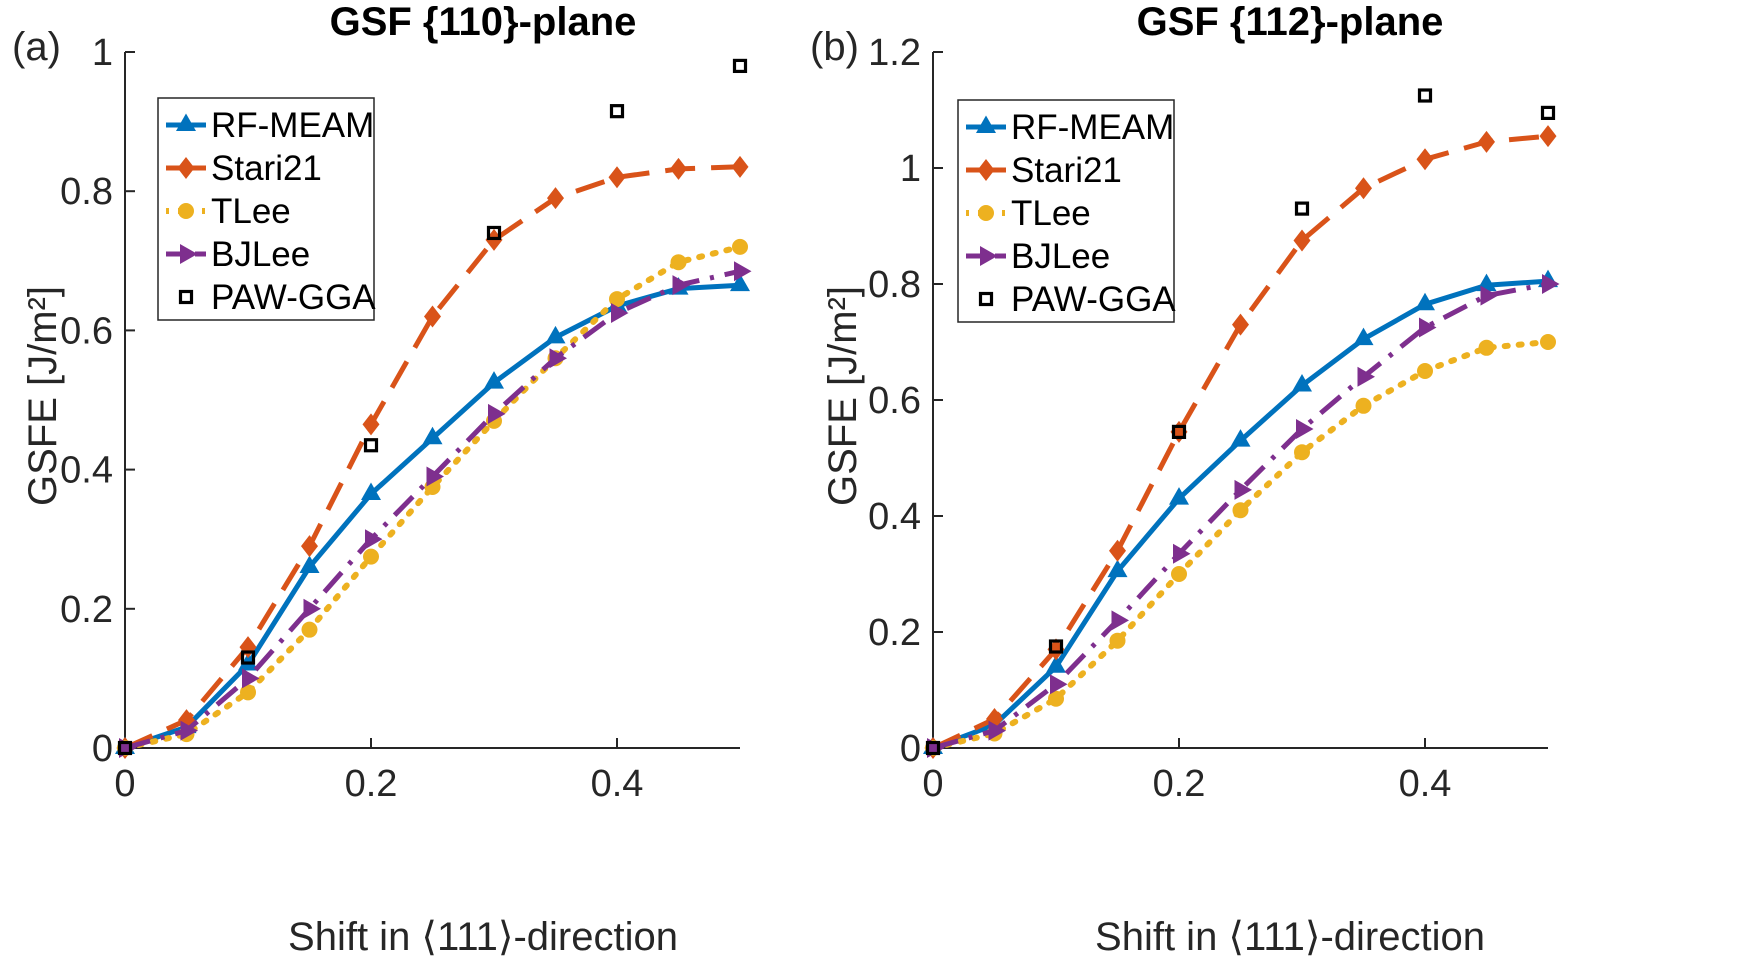 The image size is (1750, 963). I want to click on y-tick-label: 1.2, so click(894, 53).